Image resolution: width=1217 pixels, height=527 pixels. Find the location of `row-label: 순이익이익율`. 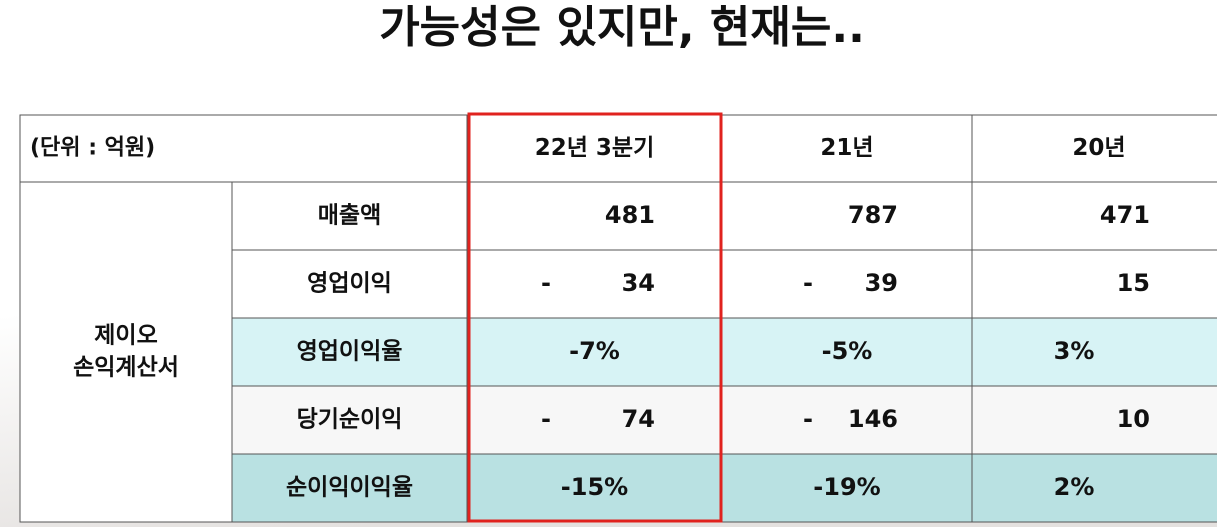

row-label: 순이익이익율 is located at coordinates (349, 488).